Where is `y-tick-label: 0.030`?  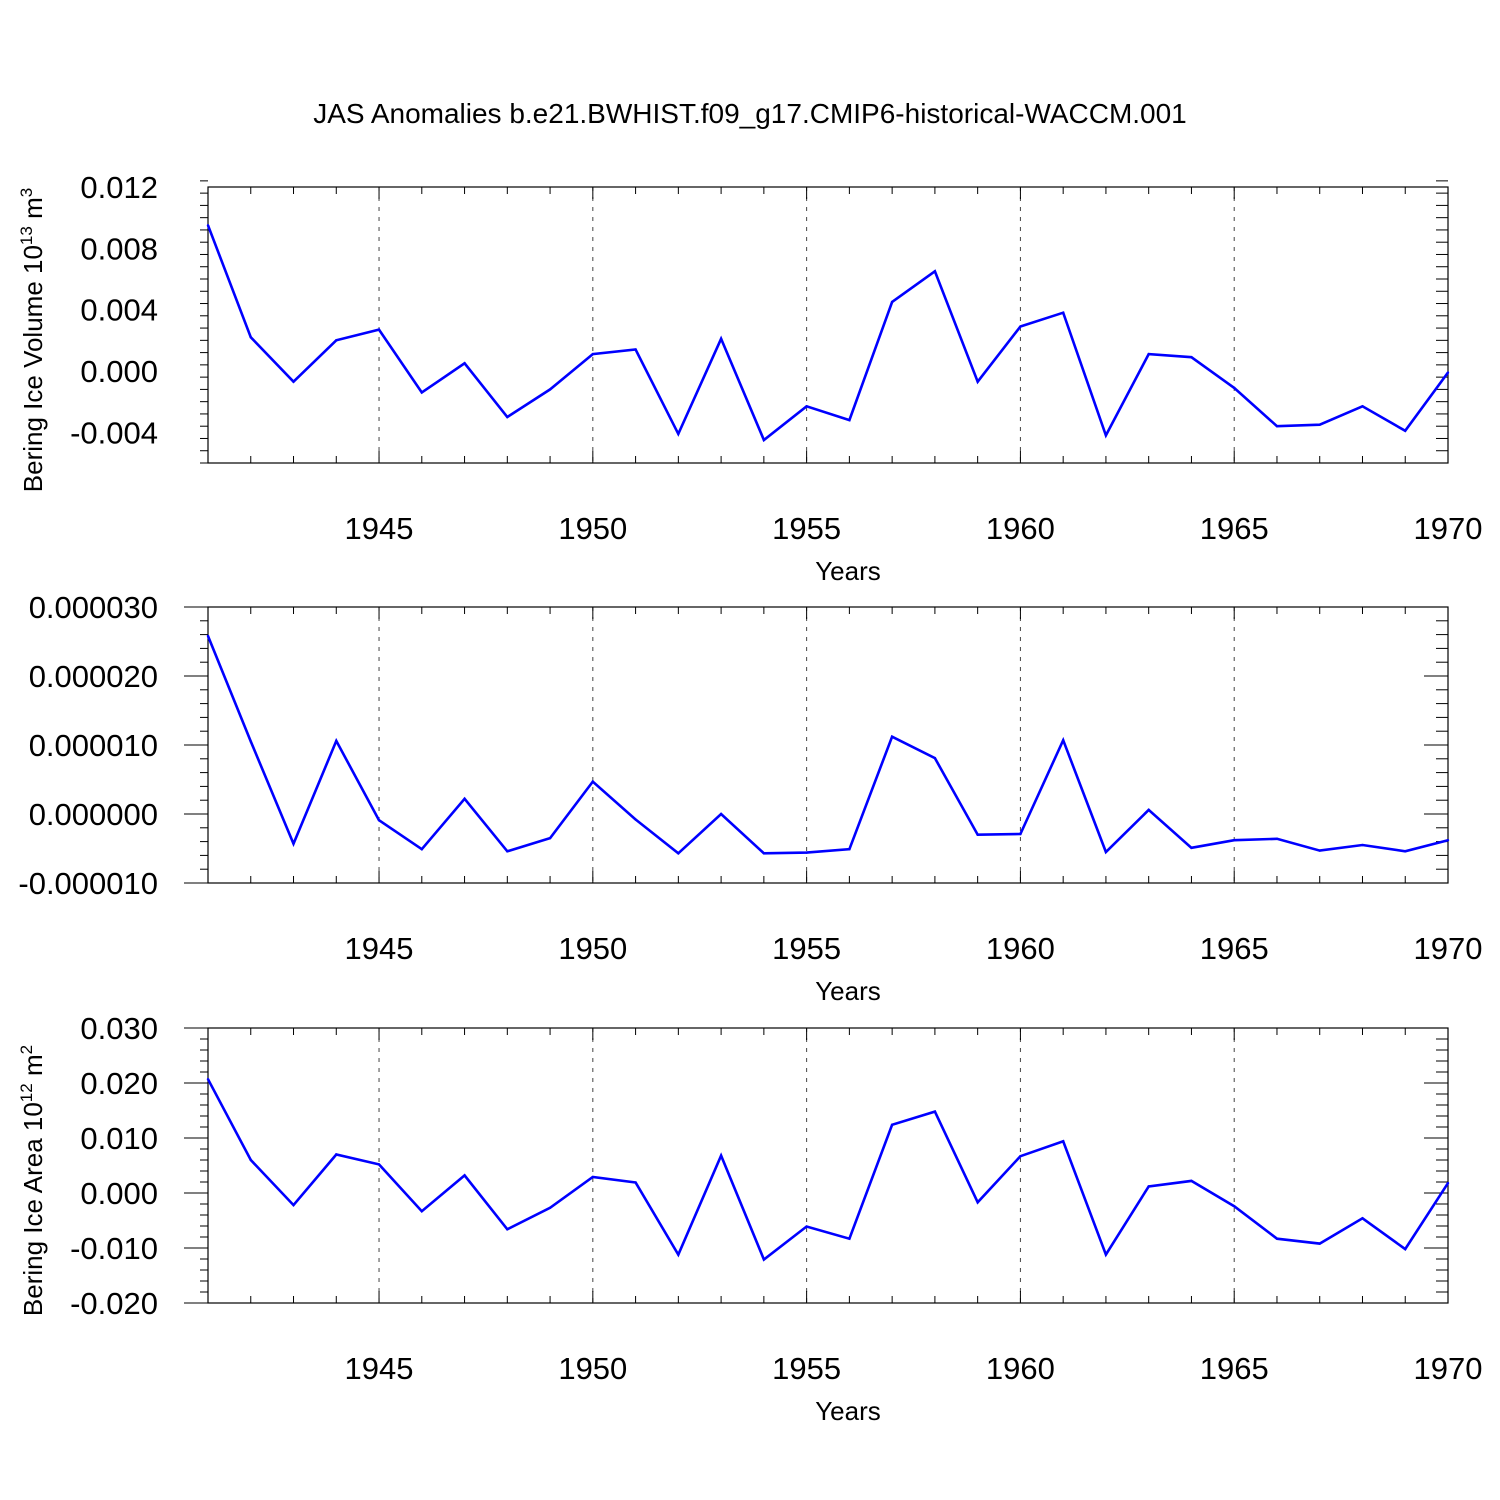
y-tick-label: 0.030 is located at coordinates (119, 1028).